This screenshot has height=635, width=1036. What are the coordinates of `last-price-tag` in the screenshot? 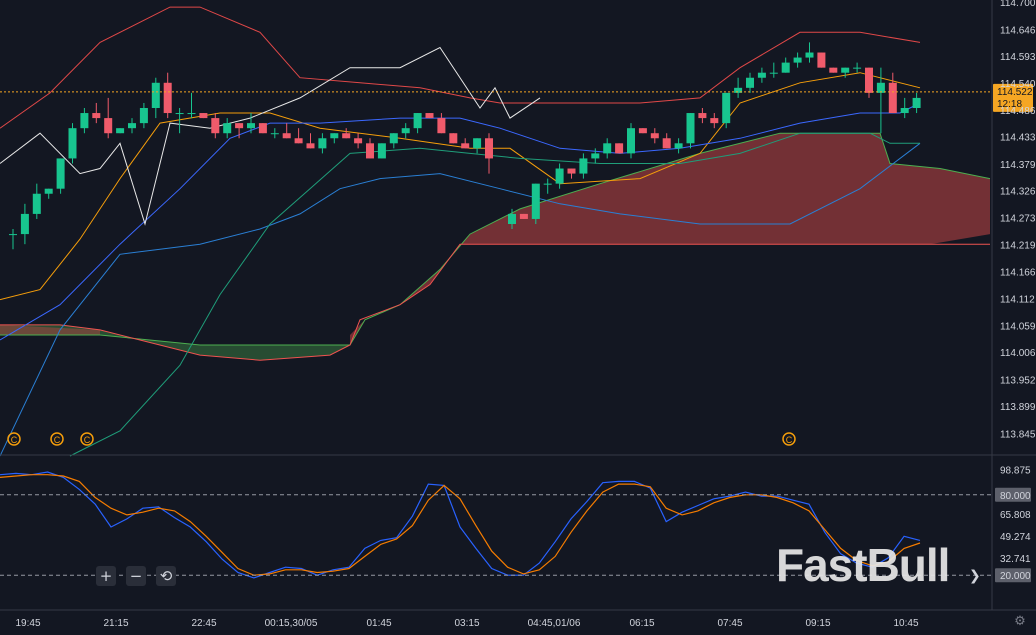 It's located at (1013, 97).